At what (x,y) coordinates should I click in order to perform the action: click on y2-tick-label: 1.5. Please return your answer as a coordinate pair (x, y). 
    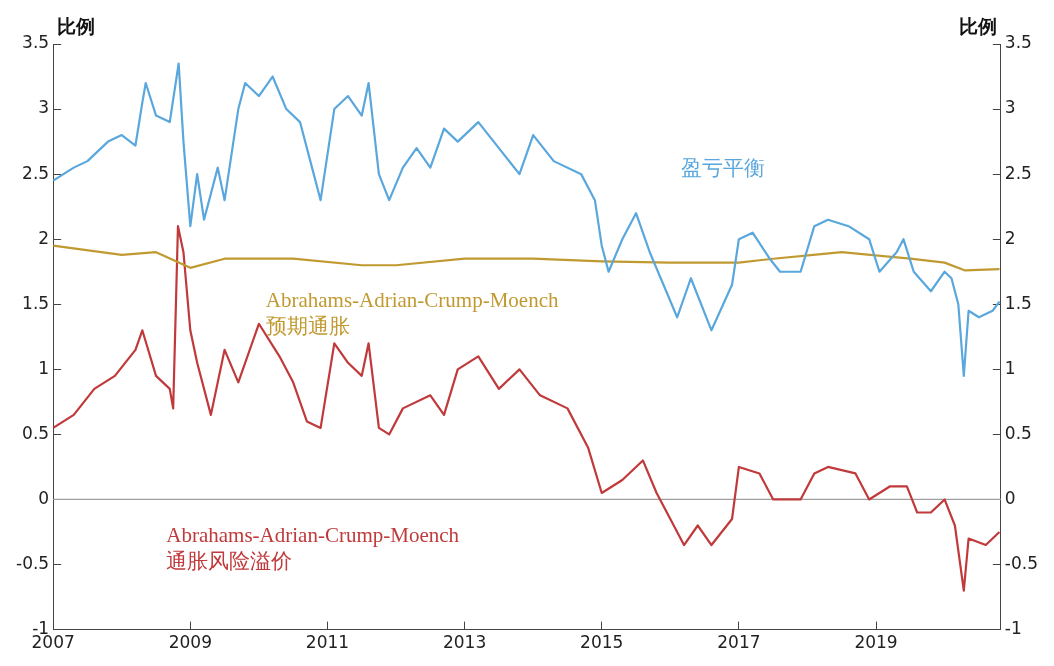
    Looking at the image, I should click on (1018, 302).